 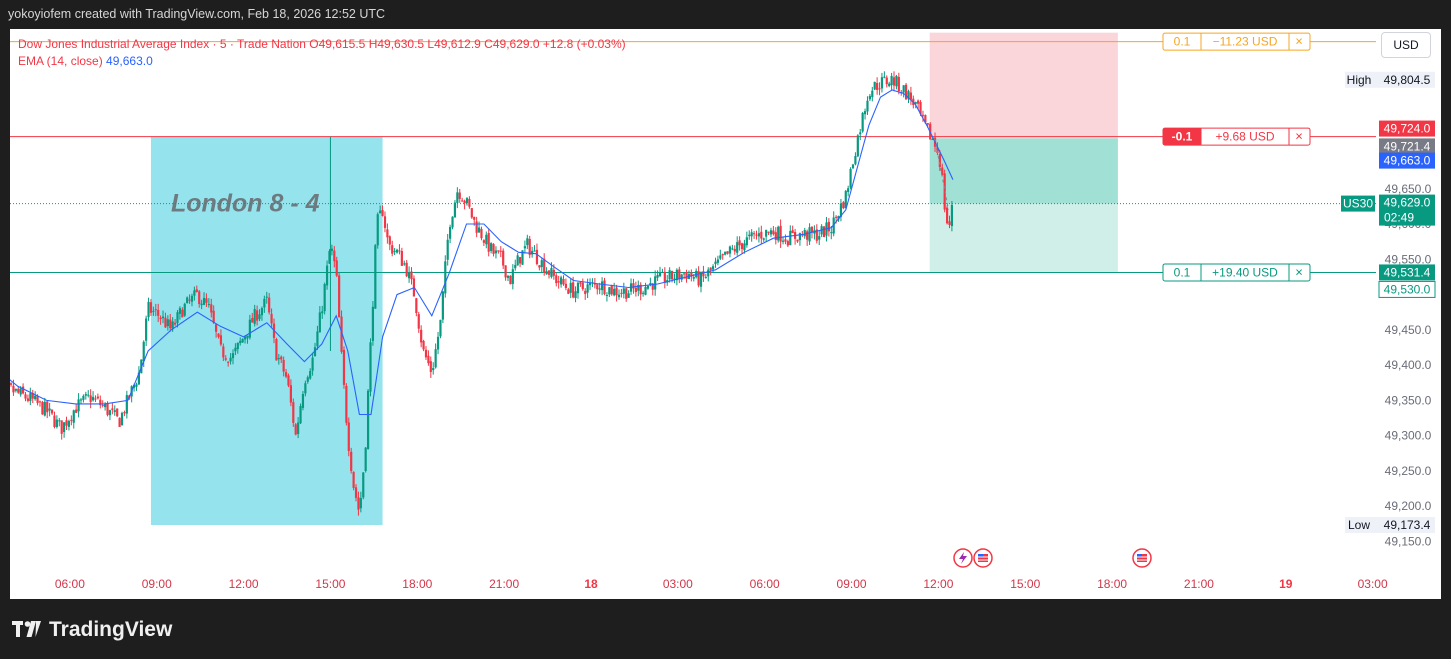 What do you see at coordinates (1406, 45) in the screenshot?
I see `currency-button: USD` at bounding box center [1406, 45].